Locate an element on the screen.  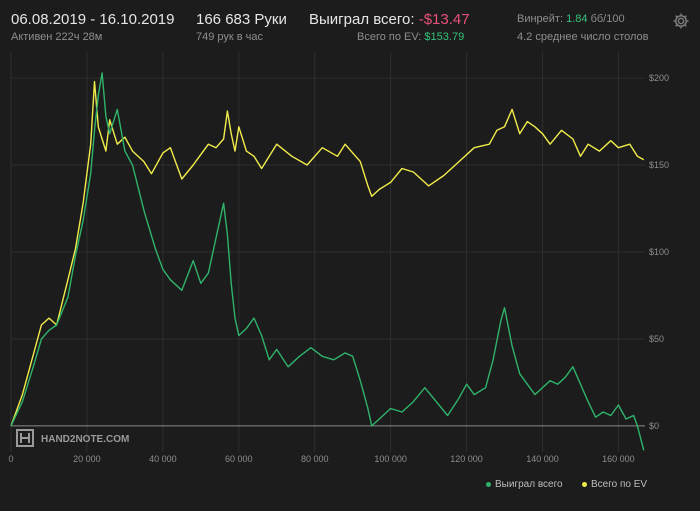
watermark-text: HAND2NOTE.COM is located at coordinates (85, 439).